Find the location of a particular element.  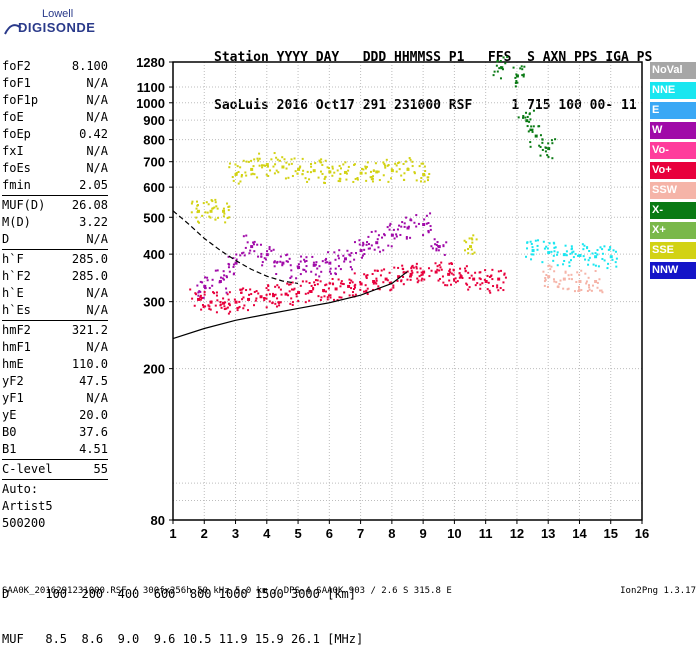

param-row: yF1 N/A is located at coordinates (55, 398).